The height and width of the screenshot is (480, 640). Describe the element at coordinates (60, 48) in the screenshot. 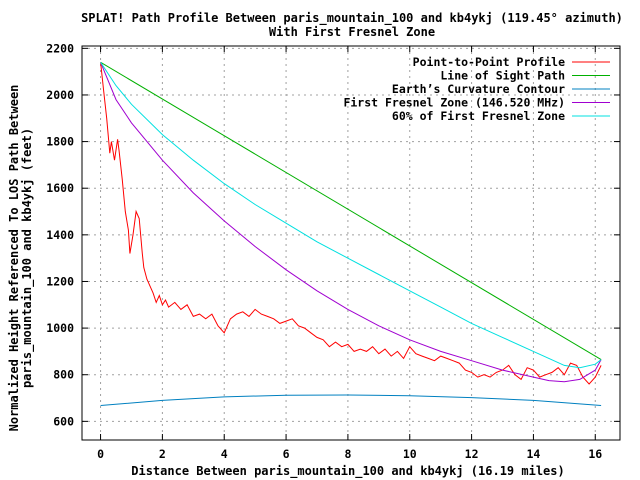

I see `y-tick-label: 2200` at that location.